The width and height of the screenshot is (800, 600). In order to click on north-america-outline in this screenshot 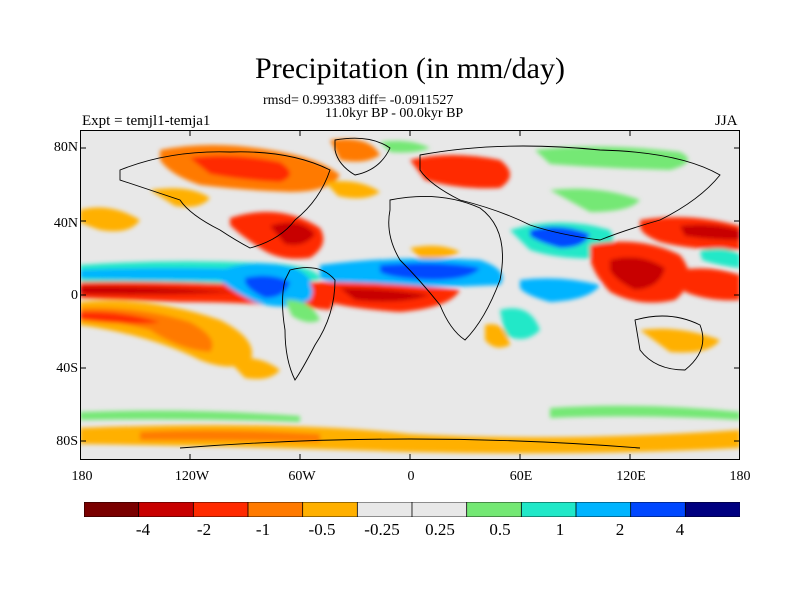, I will do `click(225, 200)`.